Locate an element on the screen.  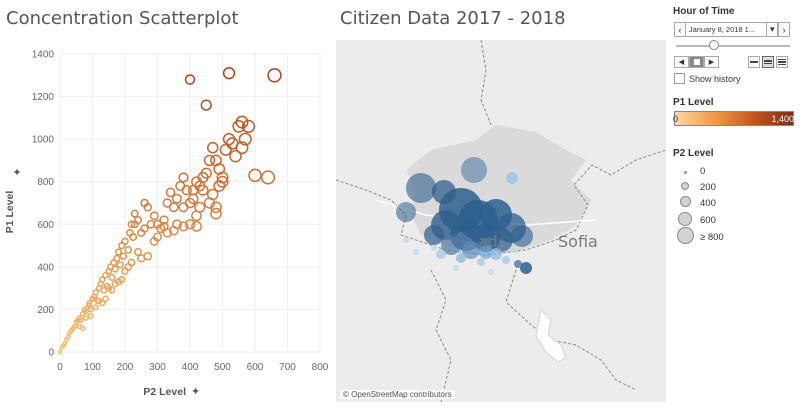
stop-button is located at coordinates (696, 62).